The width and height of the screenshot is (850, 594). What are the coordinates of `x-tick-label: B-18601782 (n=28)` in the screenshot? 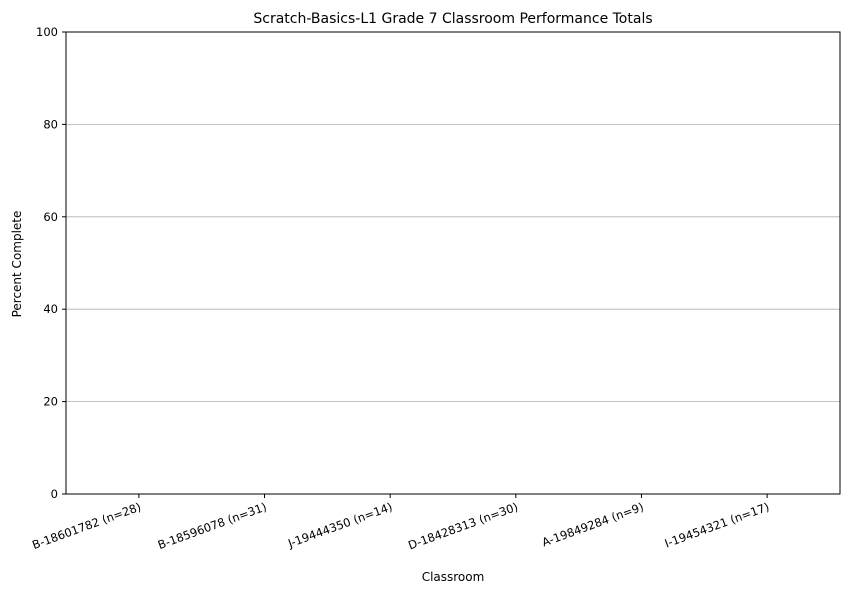 It's located at (86, 526).